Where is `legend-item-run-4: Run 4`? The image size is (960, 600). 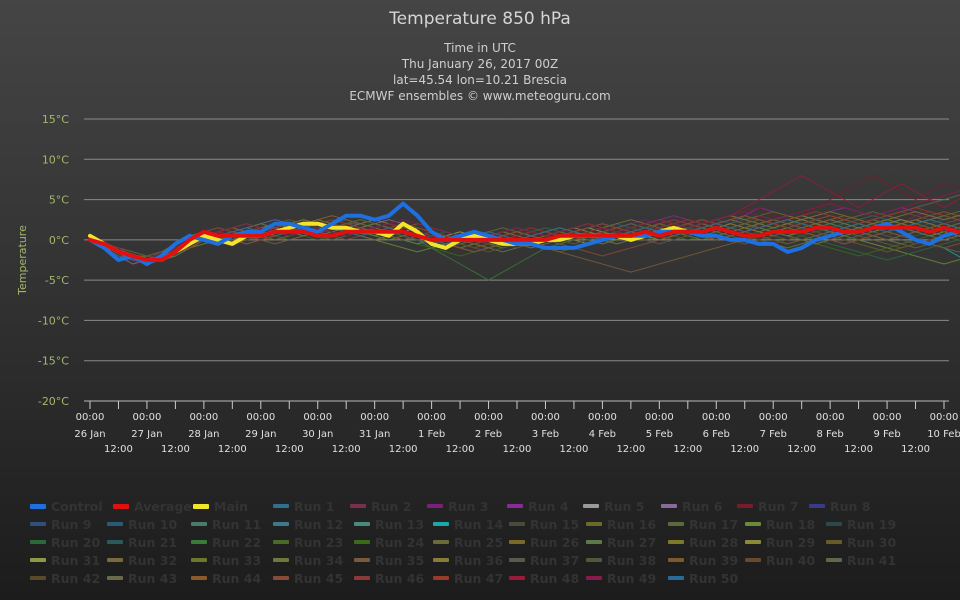
legend-item-run-4: Run 4 is located at coordinates (537, 506).